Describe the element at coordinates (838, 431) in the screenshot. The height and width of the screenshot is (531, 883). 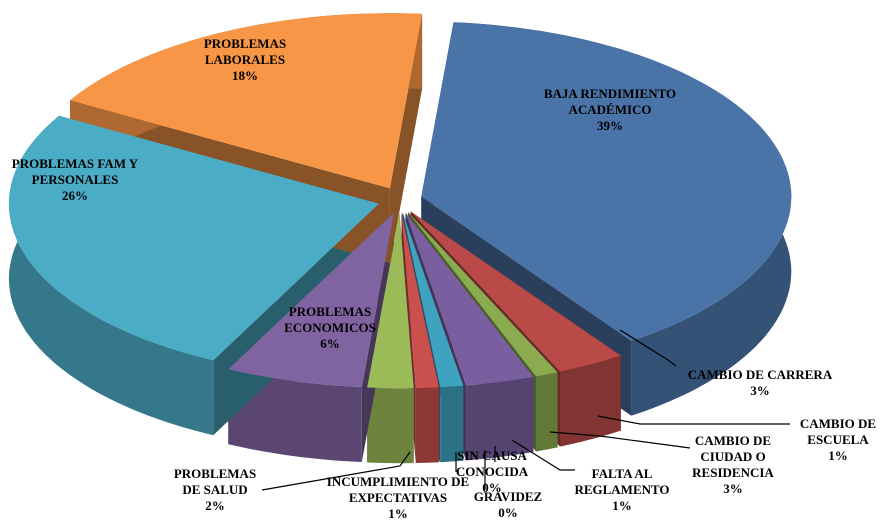
I see `slice-name: CAMBIO DE ESCUELA` at that location.